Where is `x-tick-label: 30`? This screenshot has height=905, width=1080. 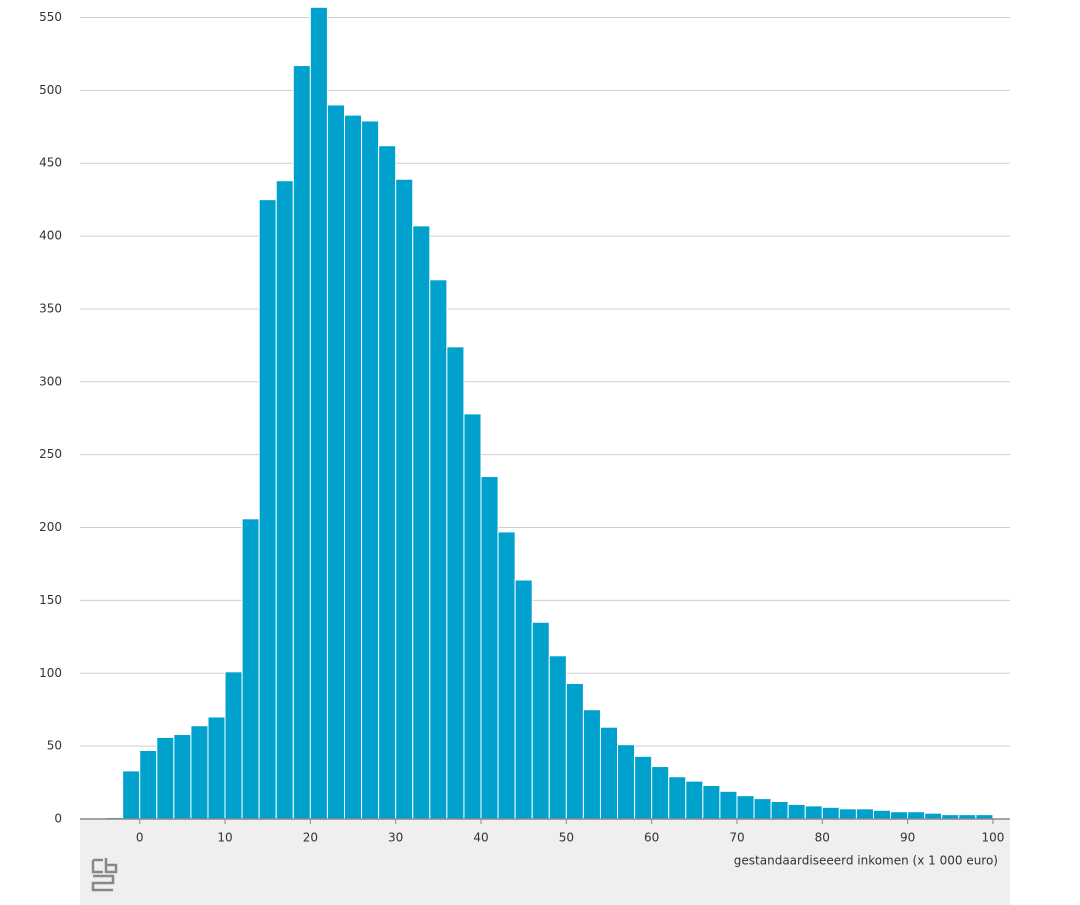
x-tick-label: 30 is located at coordinates (395, 838).